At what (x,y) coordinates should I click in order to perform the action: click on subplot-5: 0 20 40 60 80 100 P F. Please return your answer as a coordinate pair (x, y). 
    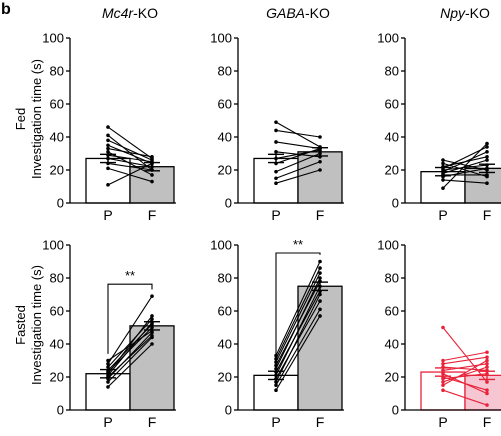
    Looking at the image, I should click on (439, 334).